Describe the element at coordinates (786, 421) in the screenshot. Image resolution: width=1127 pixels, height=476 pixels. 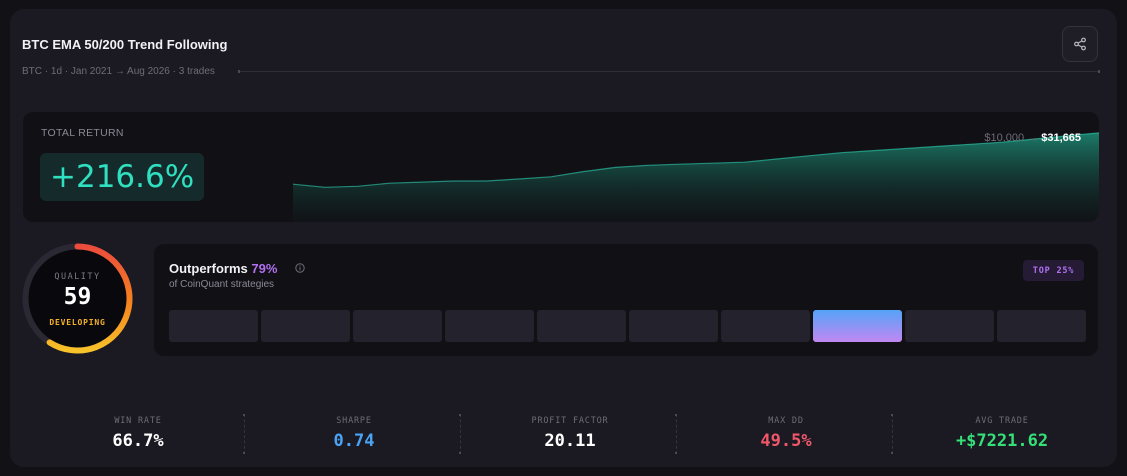
I see `stat-label: MAX DD` at that location.